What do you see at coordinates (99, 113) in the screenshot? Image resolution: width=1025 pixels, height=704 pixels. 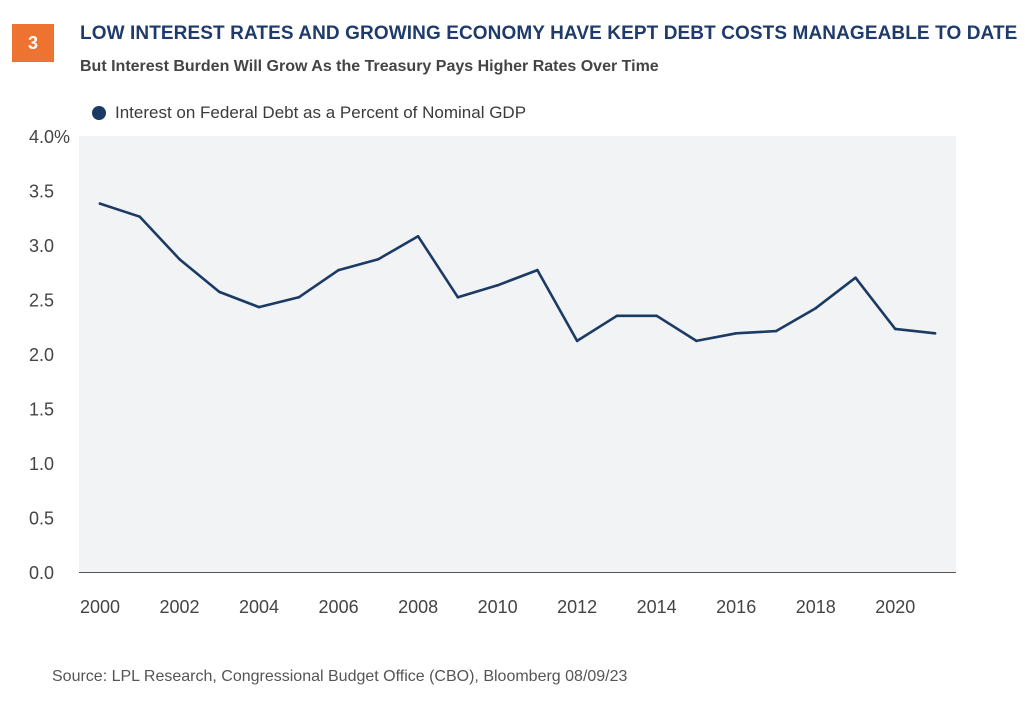 I see `legend-marker` at bounding box center [99, 113].